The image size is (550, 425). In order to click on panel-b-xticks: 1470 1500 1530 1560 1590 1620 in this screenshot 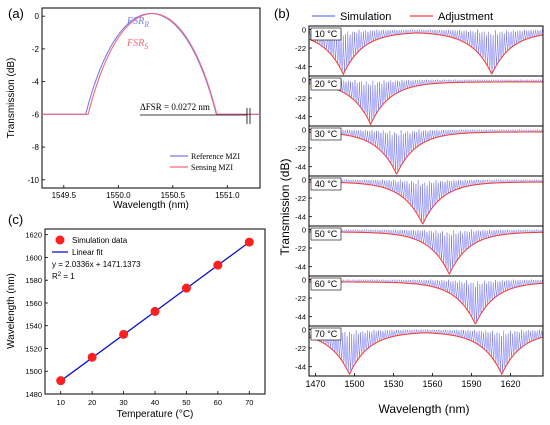, I will do `click(413, 381)`.